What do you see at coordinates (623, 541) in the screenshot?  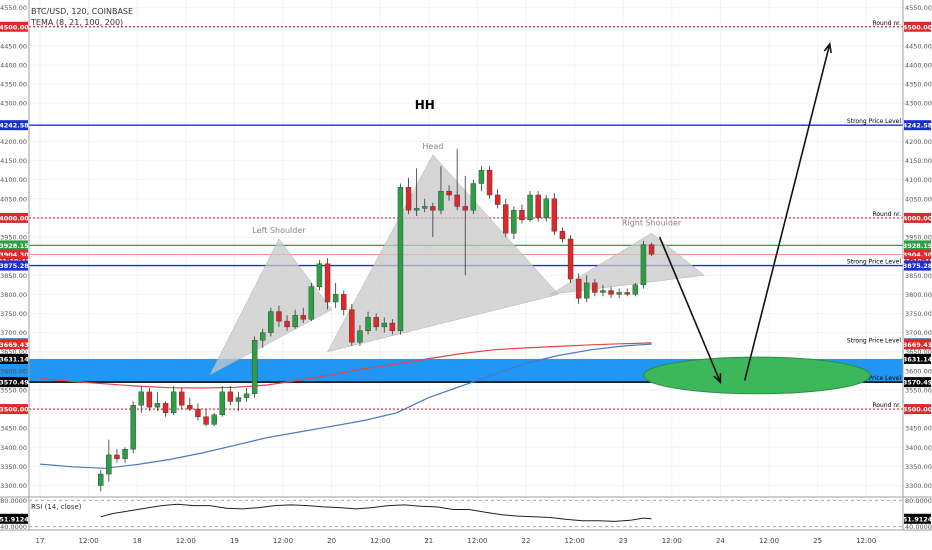 I see `x-tick-label: 23` at bounding box center [623, 541].